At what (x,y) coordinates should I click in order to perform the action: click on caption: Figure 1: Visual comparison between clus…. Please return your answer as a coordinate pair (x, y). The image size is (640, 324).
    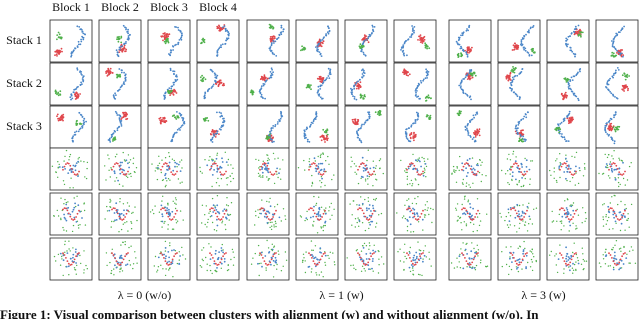
    Looking at the image, I should click on (269, 313).